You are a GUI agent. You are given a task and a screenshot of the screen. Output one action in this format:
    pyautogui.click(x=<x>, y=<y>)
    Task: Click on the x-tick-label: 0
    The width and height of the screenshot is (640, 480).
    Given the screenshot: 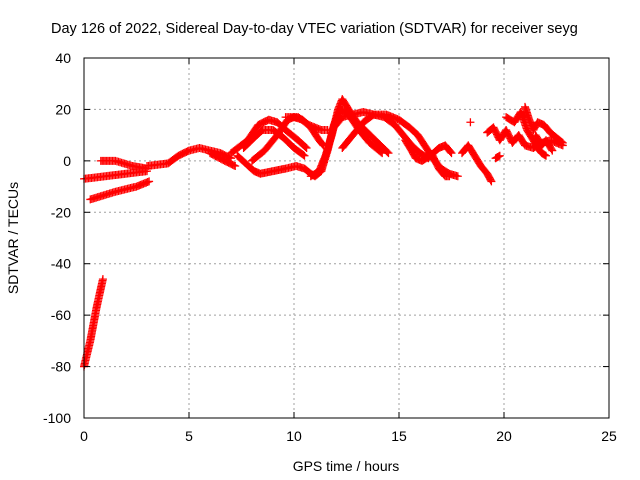 What is the action you would take?
    pyautogui.click(x=84, y=436)
    